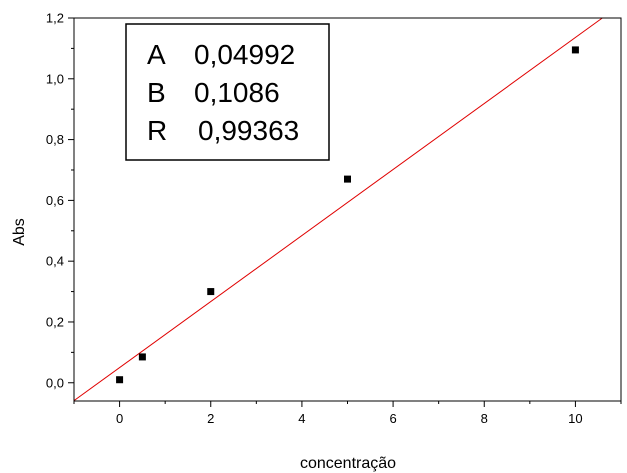 This screenshot has width=627, height=473. Describe the element at coordinates (237, 92) in the screenshot. I see `stats-value-b: 0,1086` at that location.